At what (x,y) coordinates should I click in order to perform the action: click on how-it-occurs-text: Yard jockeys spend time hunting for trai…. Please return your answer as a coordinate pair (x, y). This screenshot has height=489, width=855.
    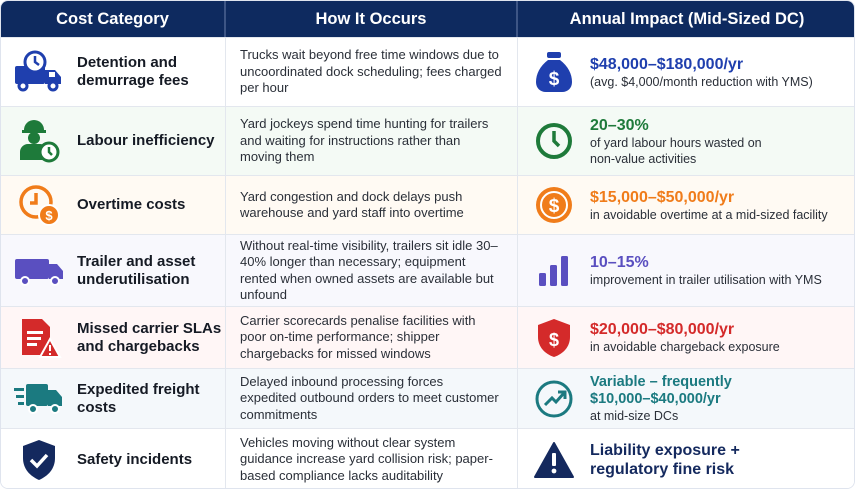
    Looking at the image, I should click on (364, 140).